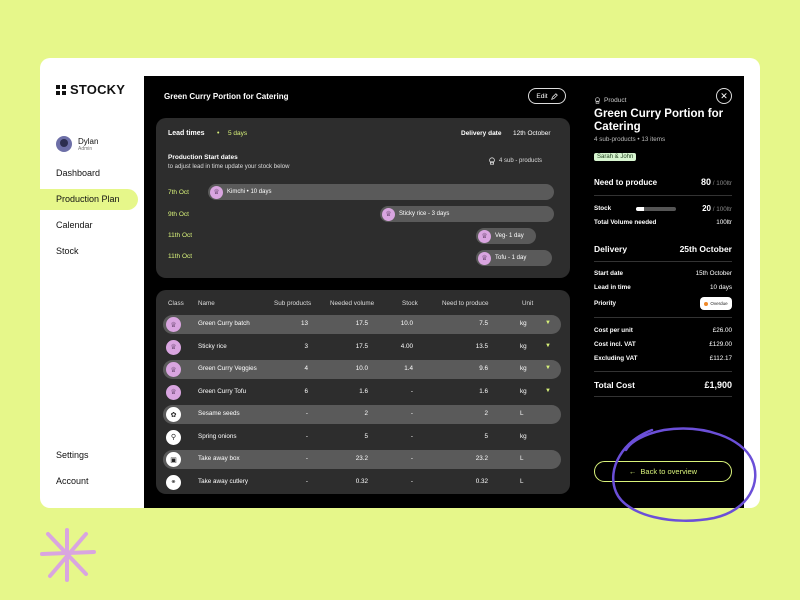 The height and width of the screenshot is (600, 800). Describe the element at coordinates (64, 144) in the screenshot. I see `avatar` at that location.